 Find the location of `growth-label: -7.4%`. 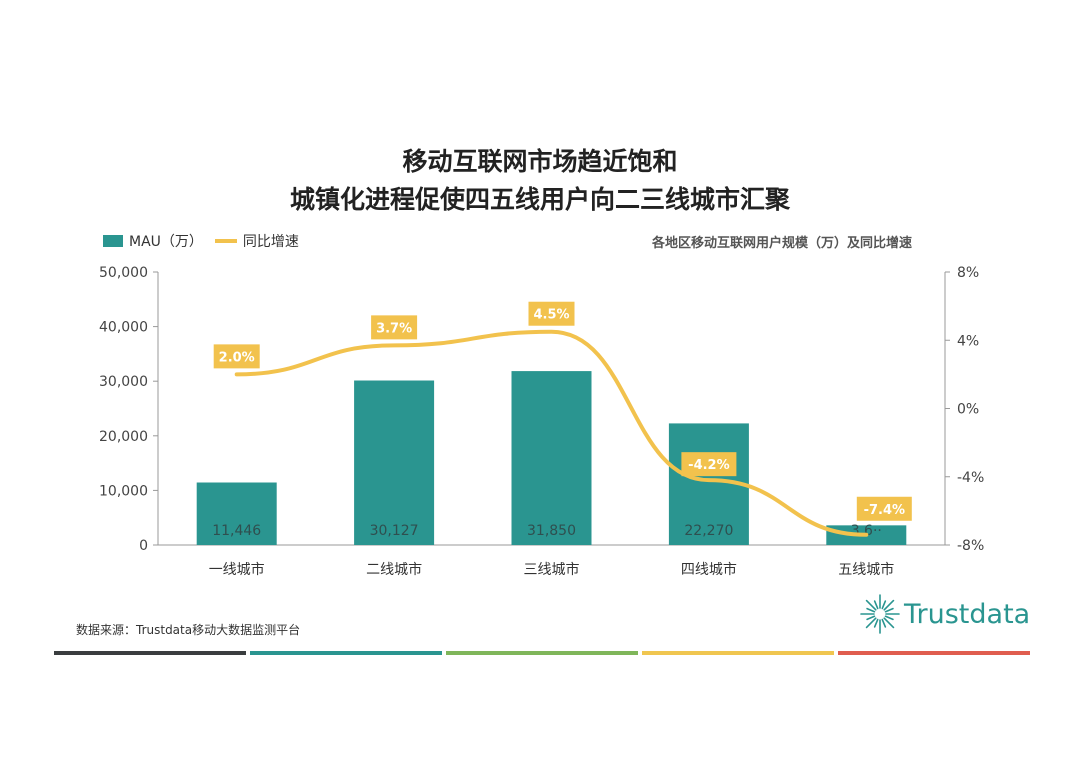

growth-label: -7.4% is located at coordinates (884, 510).